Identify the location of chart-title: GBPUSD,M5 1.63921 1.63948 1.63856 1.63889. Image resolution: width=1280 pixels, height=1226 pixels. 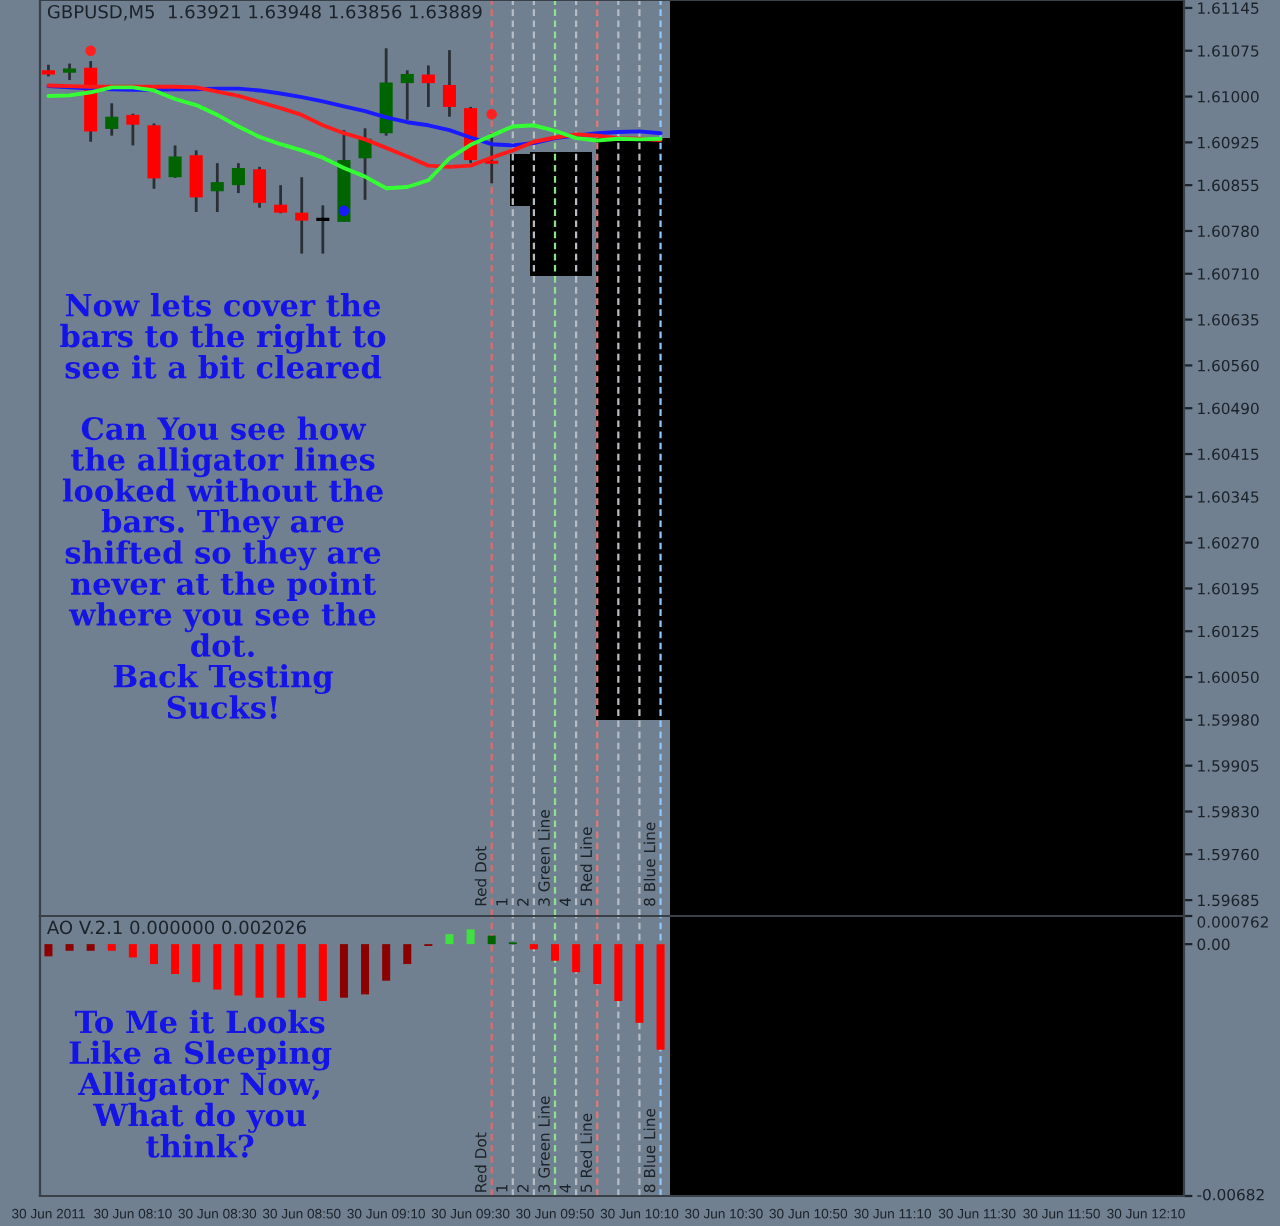
(264, 12).